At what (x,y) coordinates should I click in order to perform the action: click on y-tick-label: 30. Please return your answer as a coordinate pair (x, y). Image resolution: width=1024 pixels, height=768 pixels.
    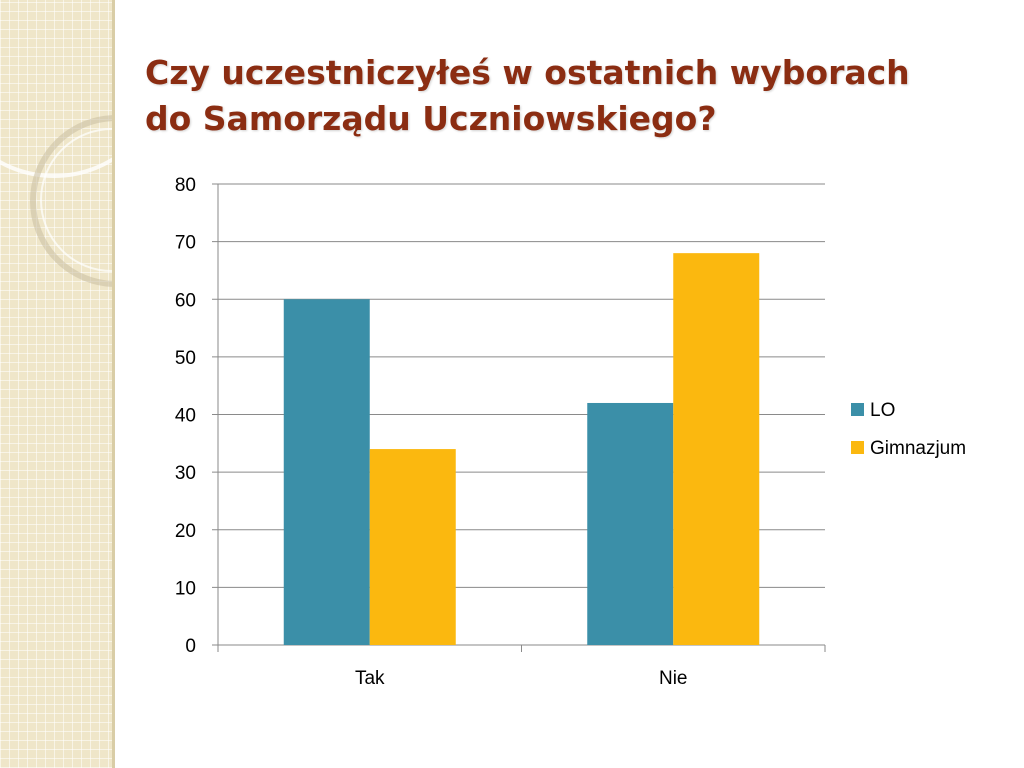
    Looking at the image, I should click on (185, 473).